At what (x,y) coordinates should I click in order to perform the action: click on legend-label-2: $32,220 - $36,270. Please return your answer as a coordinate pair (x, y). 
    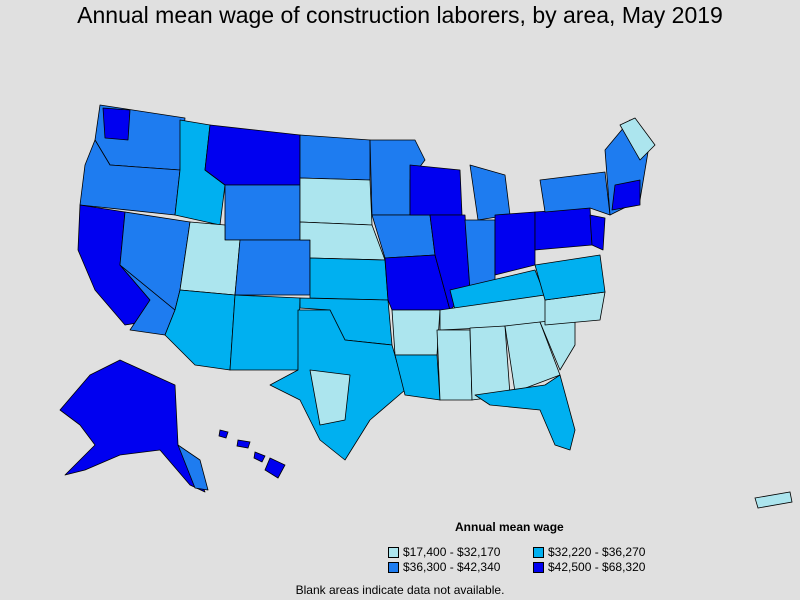
    Looking at the image, I should click on (597, 552).